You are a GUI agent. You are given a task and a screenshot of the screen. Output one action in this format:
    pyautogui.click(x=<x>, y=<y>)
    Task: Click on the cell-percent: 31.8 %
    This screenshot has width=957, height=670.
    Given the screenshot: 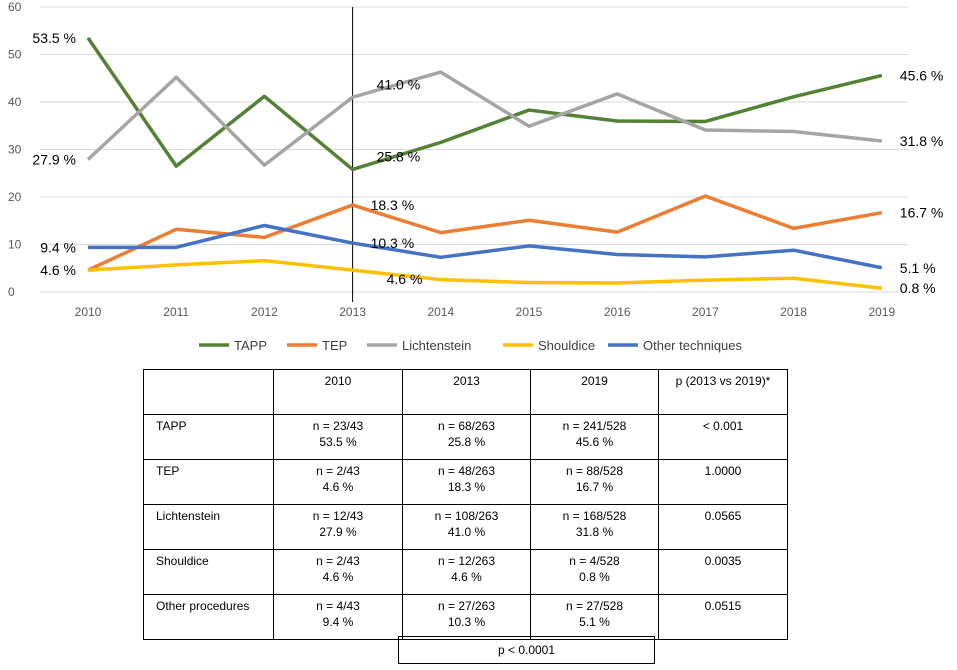 What is the action you would take?
    pyautogui.click(x=594, y=532)
    